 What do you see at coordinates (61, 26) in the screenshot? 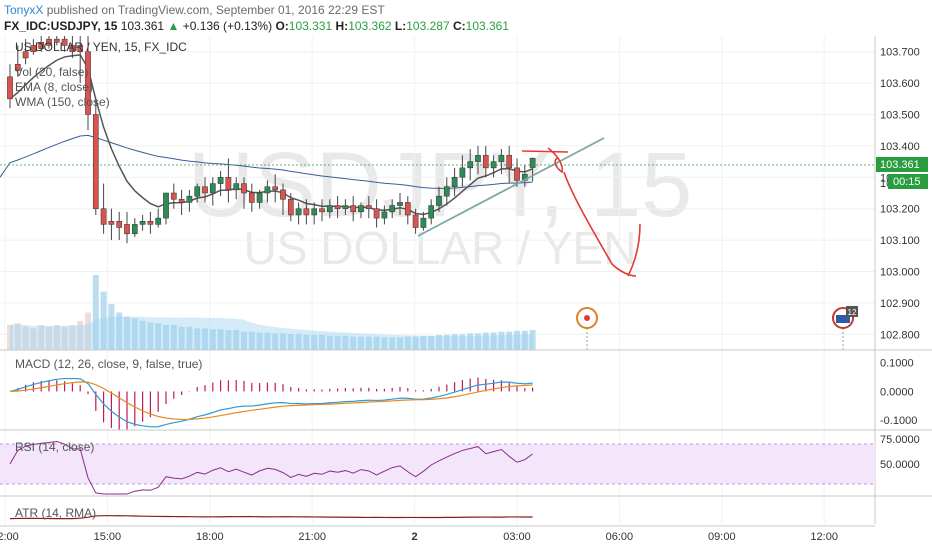
I see `symbol-name: FX_IDC:USDJPY, 15` at bounding box center [61, 26].